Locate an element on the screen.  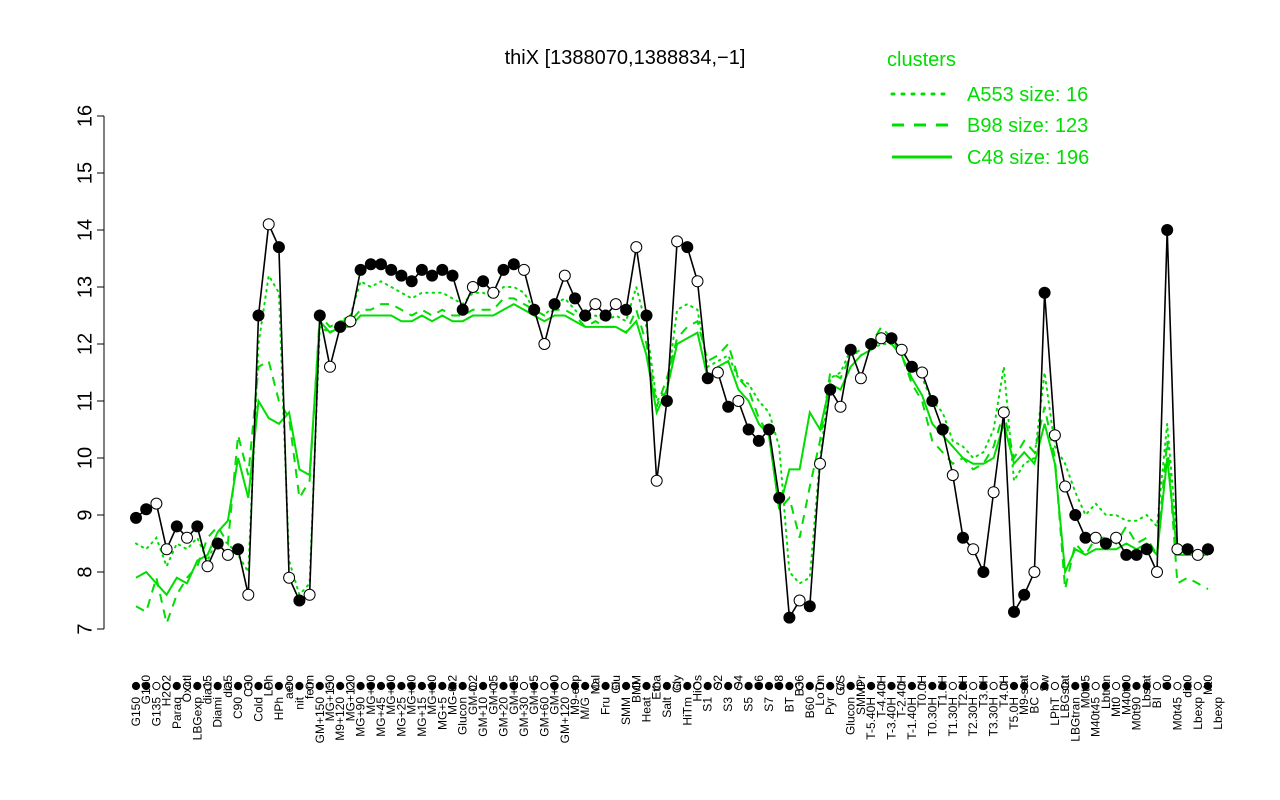
x-tick-label: M0t45 is located at coordinates (1177, 714).